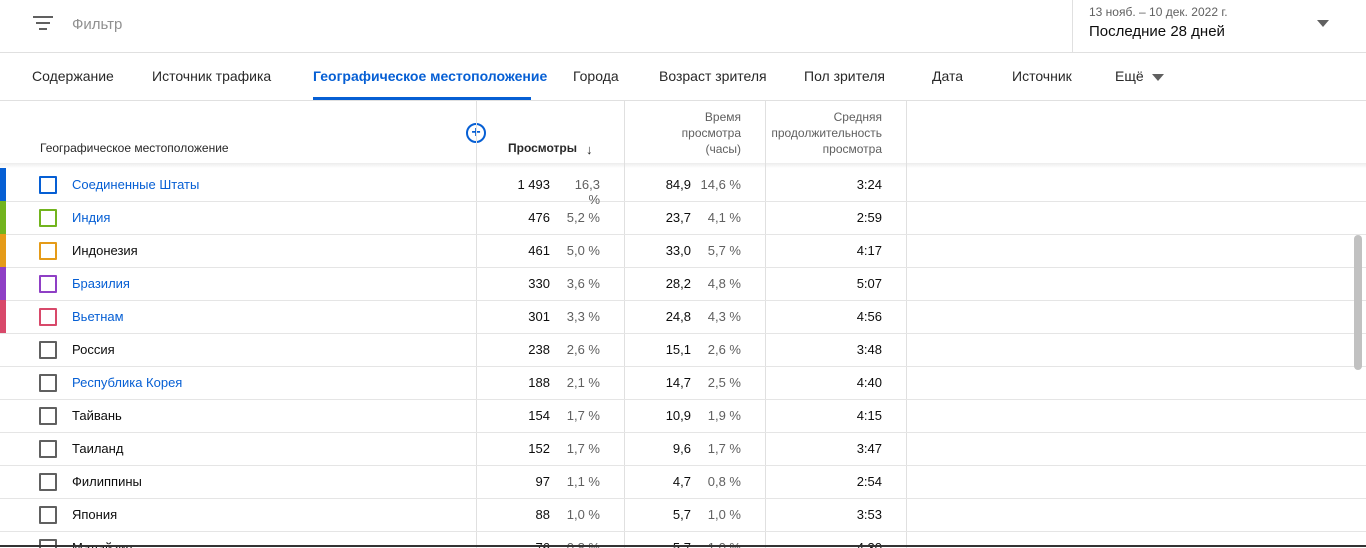  What do you see at coordinates (430, 76) in the screenshot?
I see `tab-geography: Географическое местоположение` at bounding box center [430, 76].